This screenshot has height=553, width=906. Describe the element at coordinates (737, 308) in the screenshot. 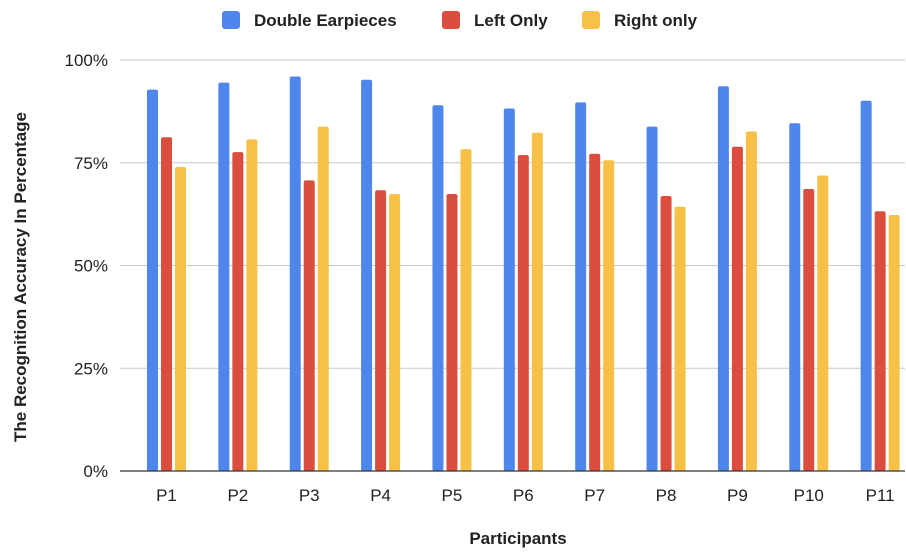

I see `bar-left-only-p9` at that location.